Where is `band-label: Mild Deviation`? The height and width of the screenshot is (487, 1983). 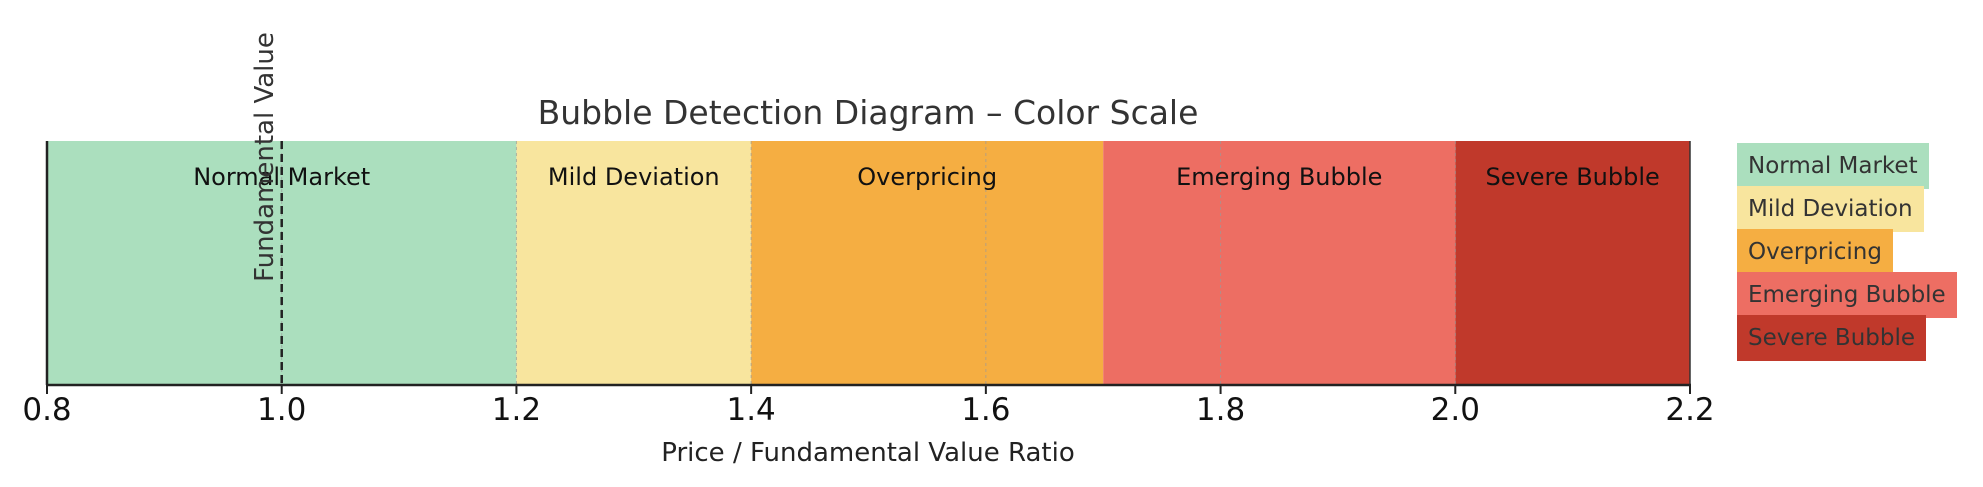
band-label: Mild Deviation is located at coordinates (634, 177).